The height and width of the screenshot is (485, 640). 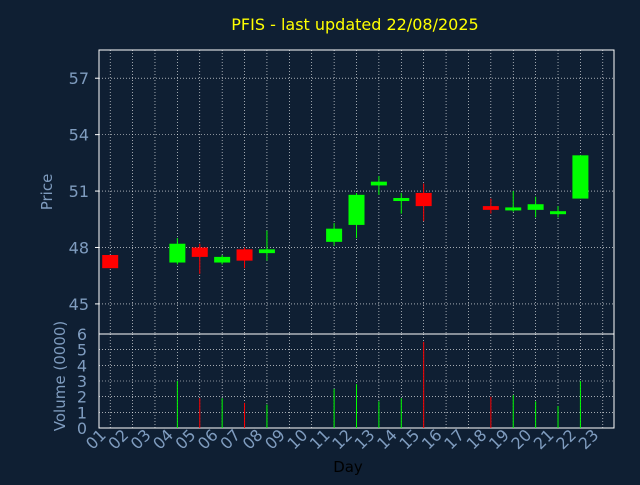 What do you see at coordinates (354, 24) in the screenshot?
I see `chart-title: PFIS - last updated 22/08/2025` at bounding box center [354, 24].